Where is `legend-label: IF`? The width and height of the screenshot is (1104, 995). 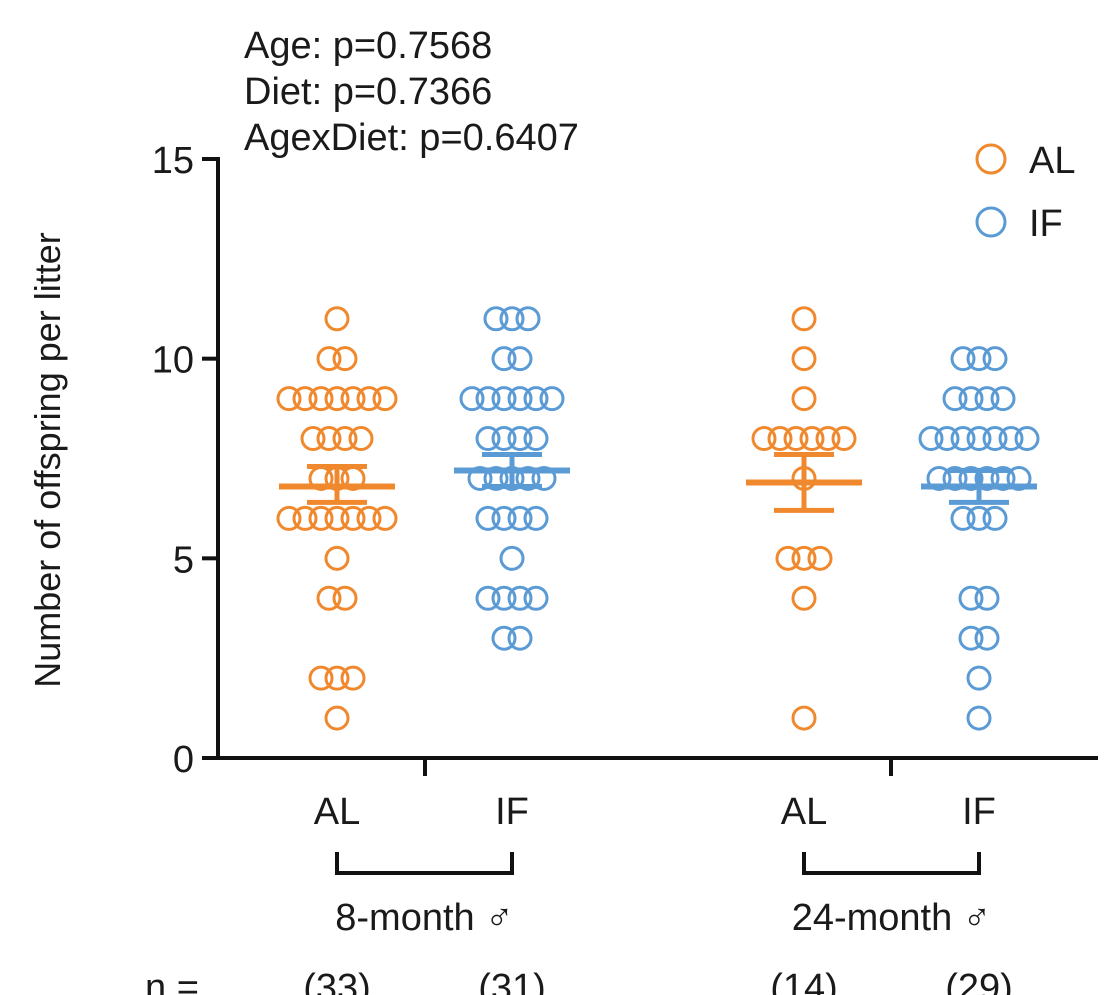
legend-label: IF is located at coordinates (1046, 224).